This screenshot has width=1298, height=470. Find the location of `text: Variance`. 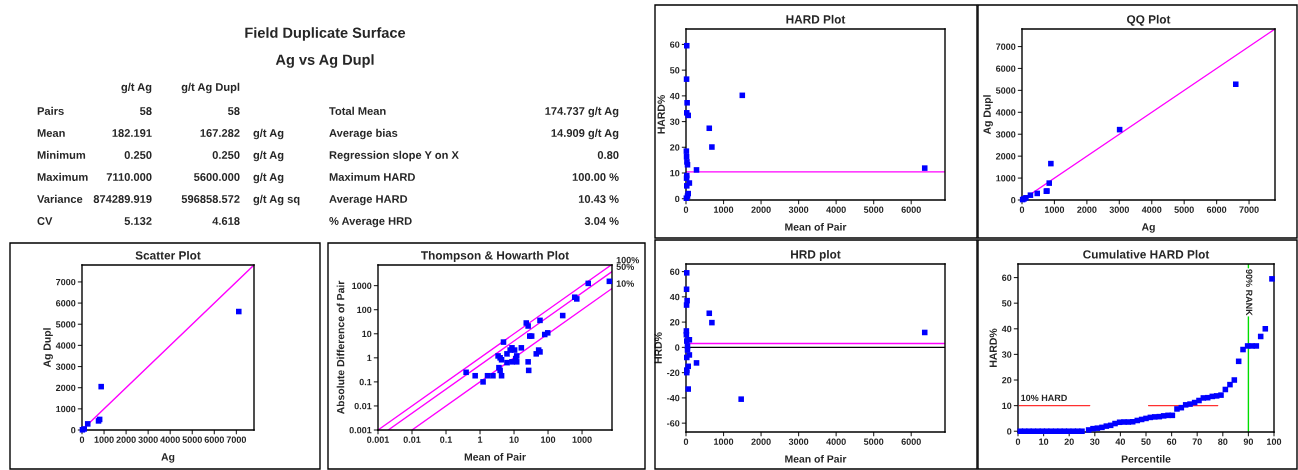

text: Variance is located at coordinates (60, 198).